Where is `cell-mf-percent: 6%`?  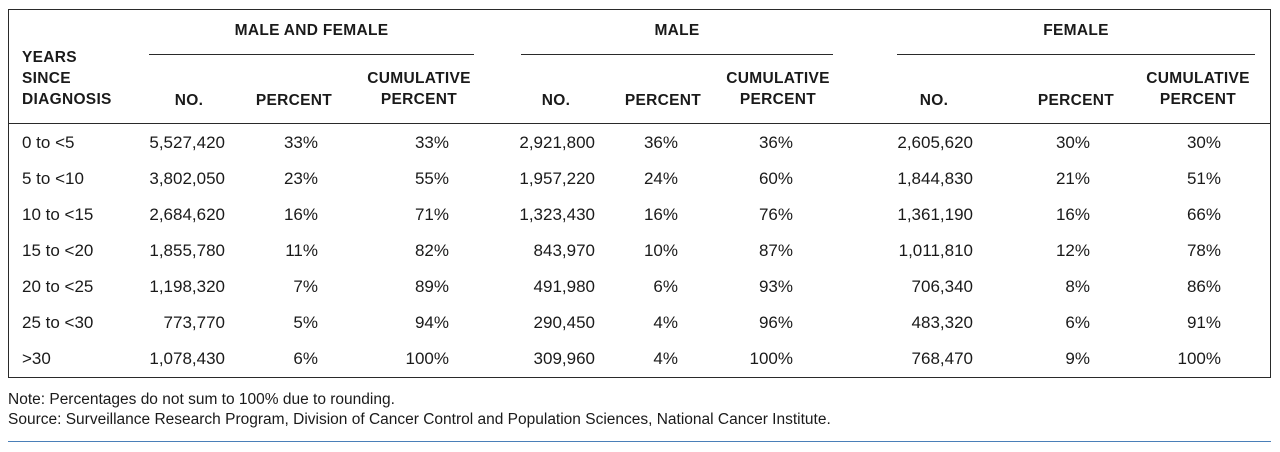
cell-mf-percent: 6% is located at coordinates (305, 358).